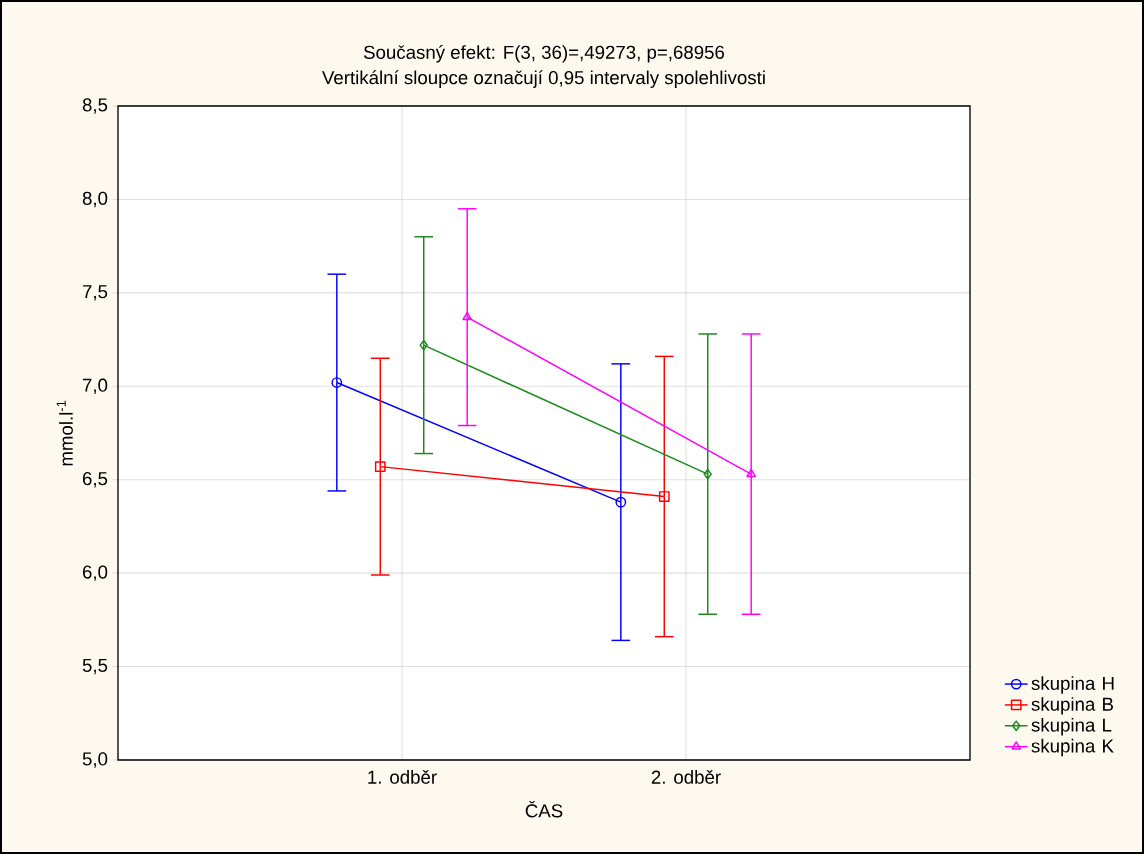 The image size is (1144, 854). What do you see at coordinates (95, 479) in the screenshot?
I see `y-tick-label: 6,5` at bounding box center [95, 479].